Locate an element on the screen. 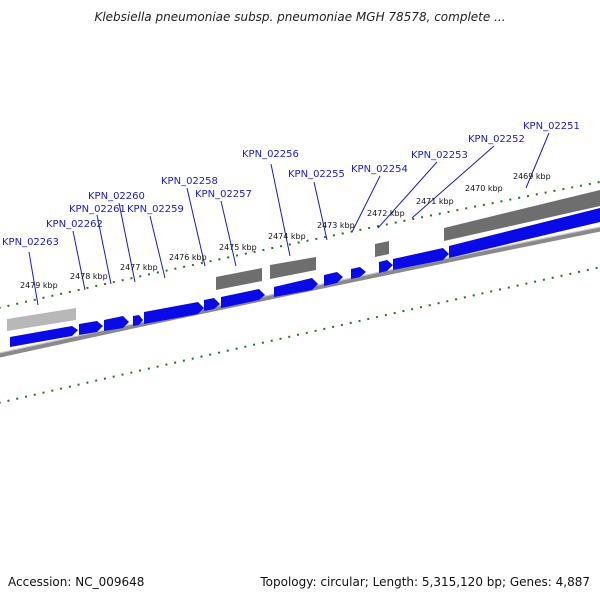 The image size is (600, 600). gene-label: KPN_02253 is located at coordinates (439, 155).